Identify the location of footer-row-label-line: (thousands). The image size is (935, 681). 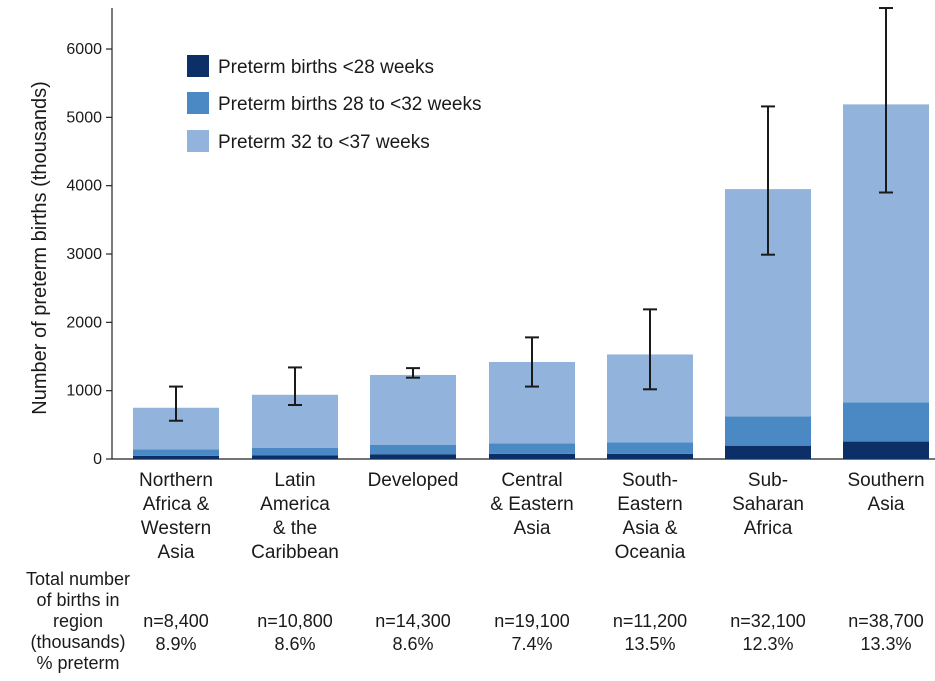
(77, 642).